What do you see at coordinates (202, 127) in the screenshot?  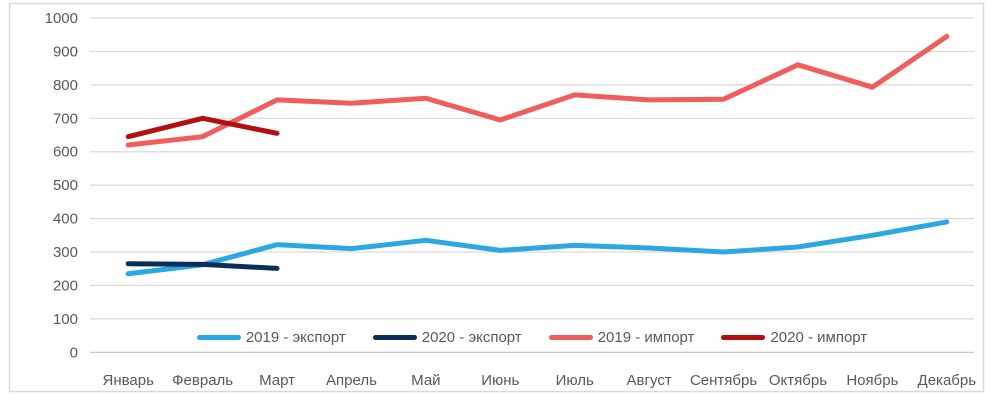 I see `series-line-2020-импорт` at bounding box center [202, 127].